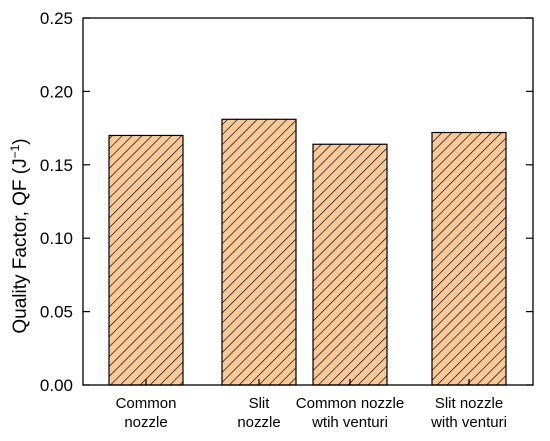 This screenshot has height=441, width=550. Describe the element at coordinates (20, 245) in the screenshot. I see `y-axis-title-main: Quality Factor, QF (J` at that location.